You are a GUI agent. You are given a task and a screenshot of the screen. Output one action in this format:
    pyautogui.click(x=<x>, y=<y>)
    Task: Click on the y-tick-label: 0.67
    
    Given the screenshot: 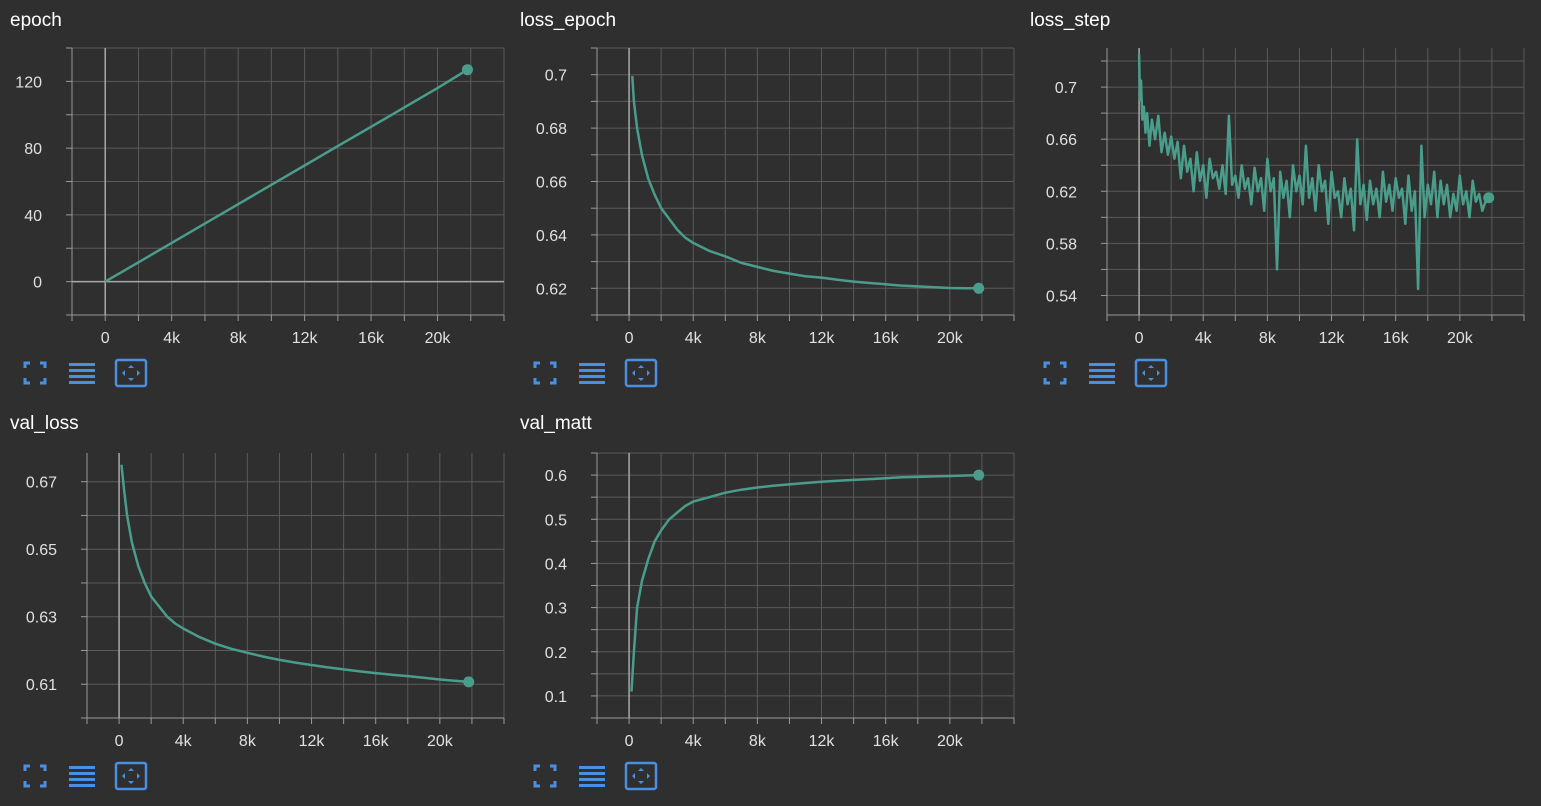 What is the action you would take?
    pyautogui.click(x=41, y=483)
    